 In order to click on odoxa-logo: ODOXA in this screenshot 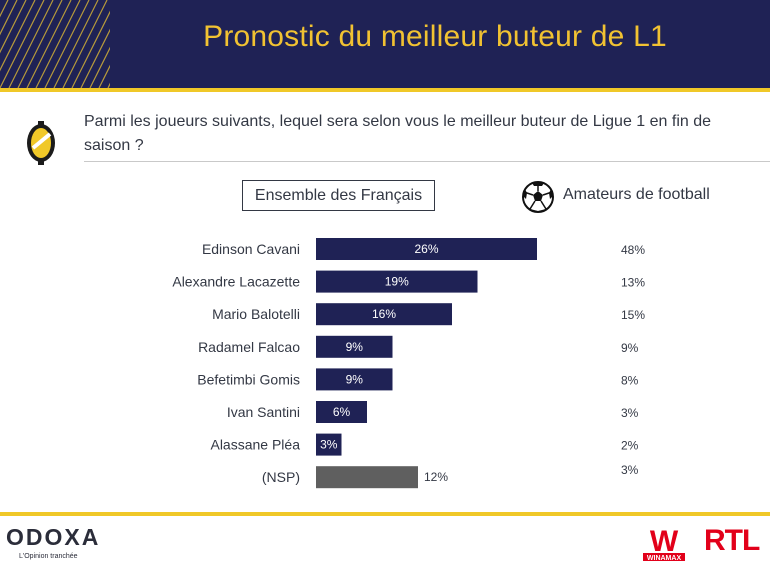, I will do `click(53, 537)`.